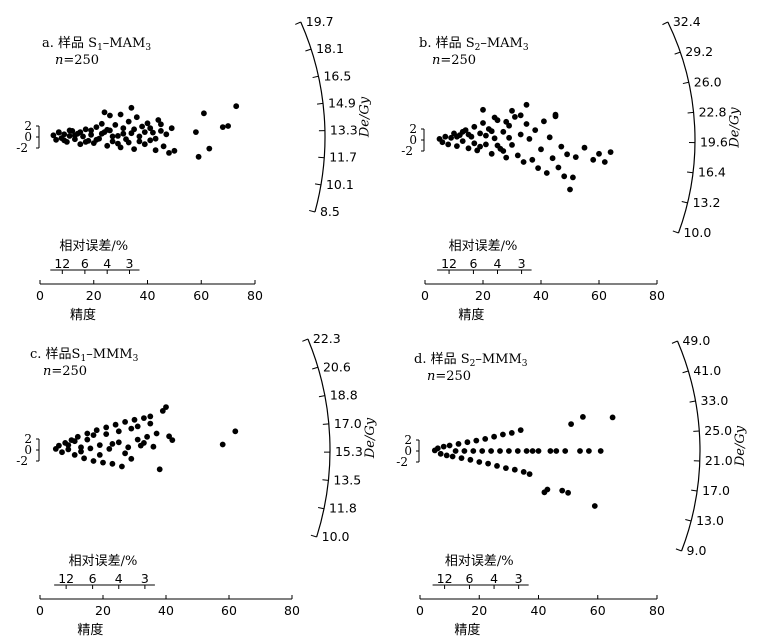  I want to click on arc-tick-label: 16.4, so click(712, 172).